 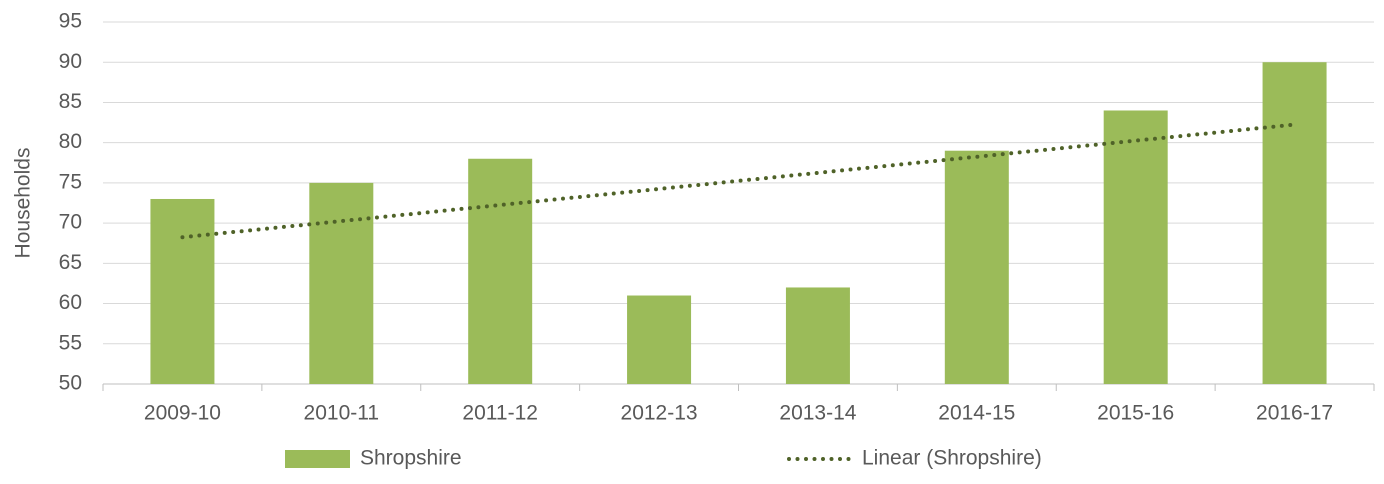 What do you see at coordinates (70, 21) in the screenshot?
I see `y-tick-label: 95` at bounding box center [70, 21].